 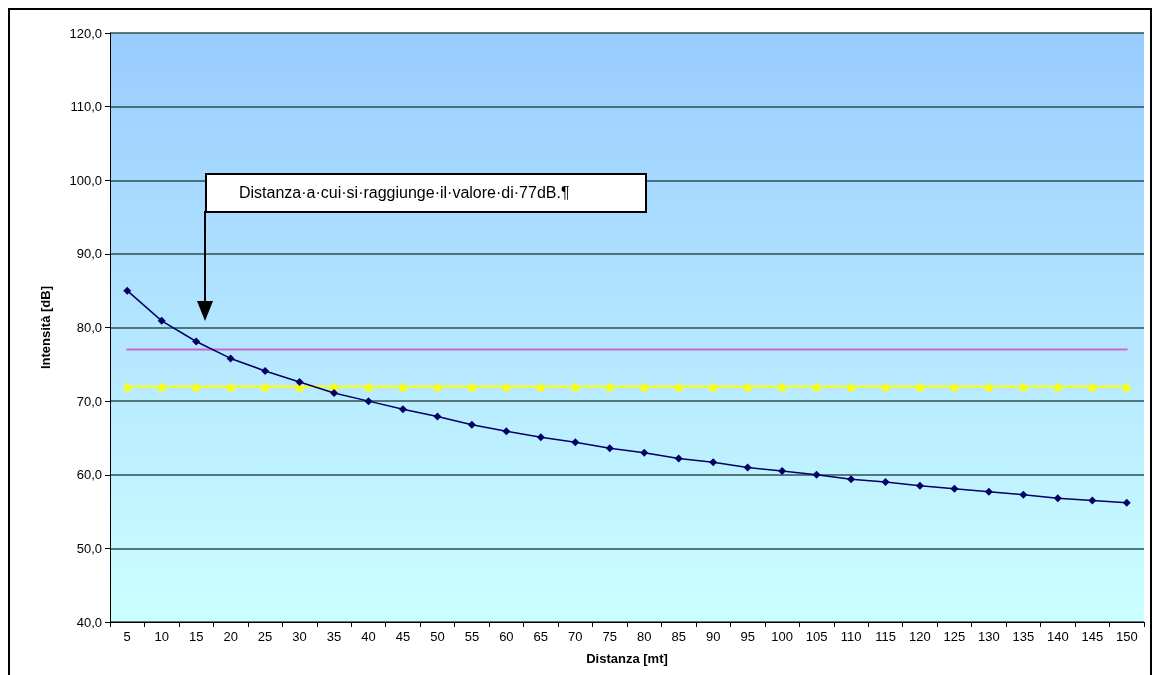 I want to click on x-tick-label: 60, so click(x=506, y=636).